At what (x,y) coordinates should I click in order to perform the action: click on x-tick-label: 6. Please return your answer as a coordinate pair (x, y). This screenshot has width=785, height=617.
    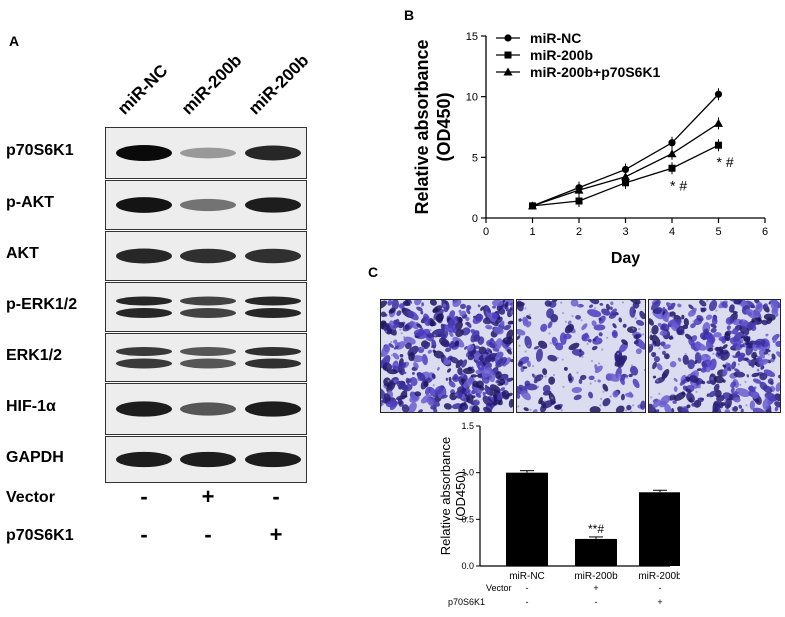
    Looking at the image, I should click on (765, 232).